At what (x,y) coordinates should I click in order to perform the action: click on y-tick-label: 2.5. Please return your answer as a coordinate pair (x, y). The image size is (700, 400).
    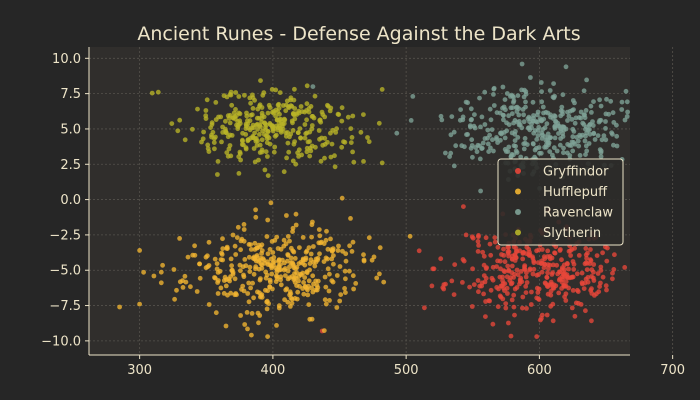
    Looking at the image, I should click on (70, 165).